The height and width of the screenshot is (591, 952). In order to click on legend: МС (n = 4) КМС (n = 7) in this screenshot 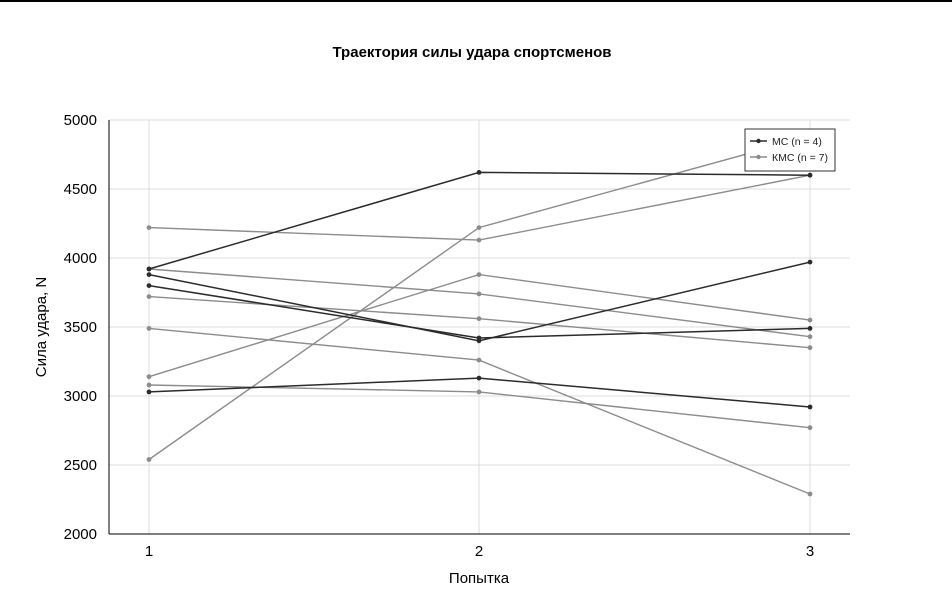, I will do `click(790, 150)`.